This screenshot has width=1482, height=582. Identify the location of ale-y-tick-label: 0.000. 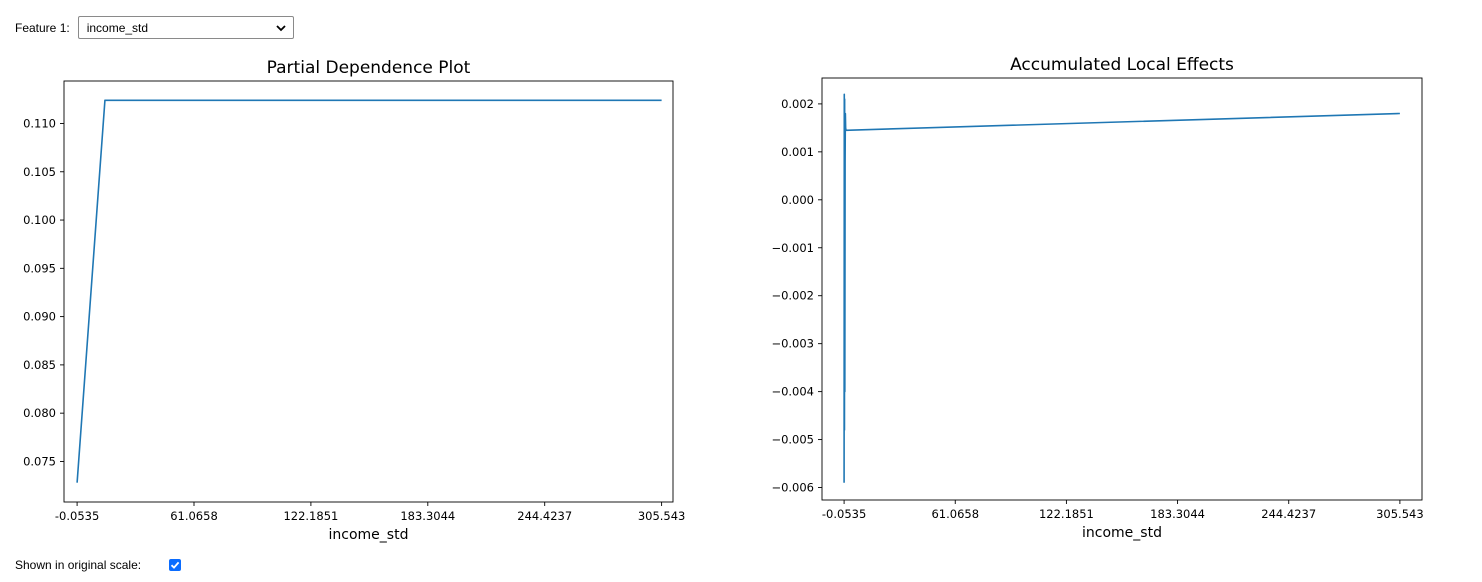
(797, 200).